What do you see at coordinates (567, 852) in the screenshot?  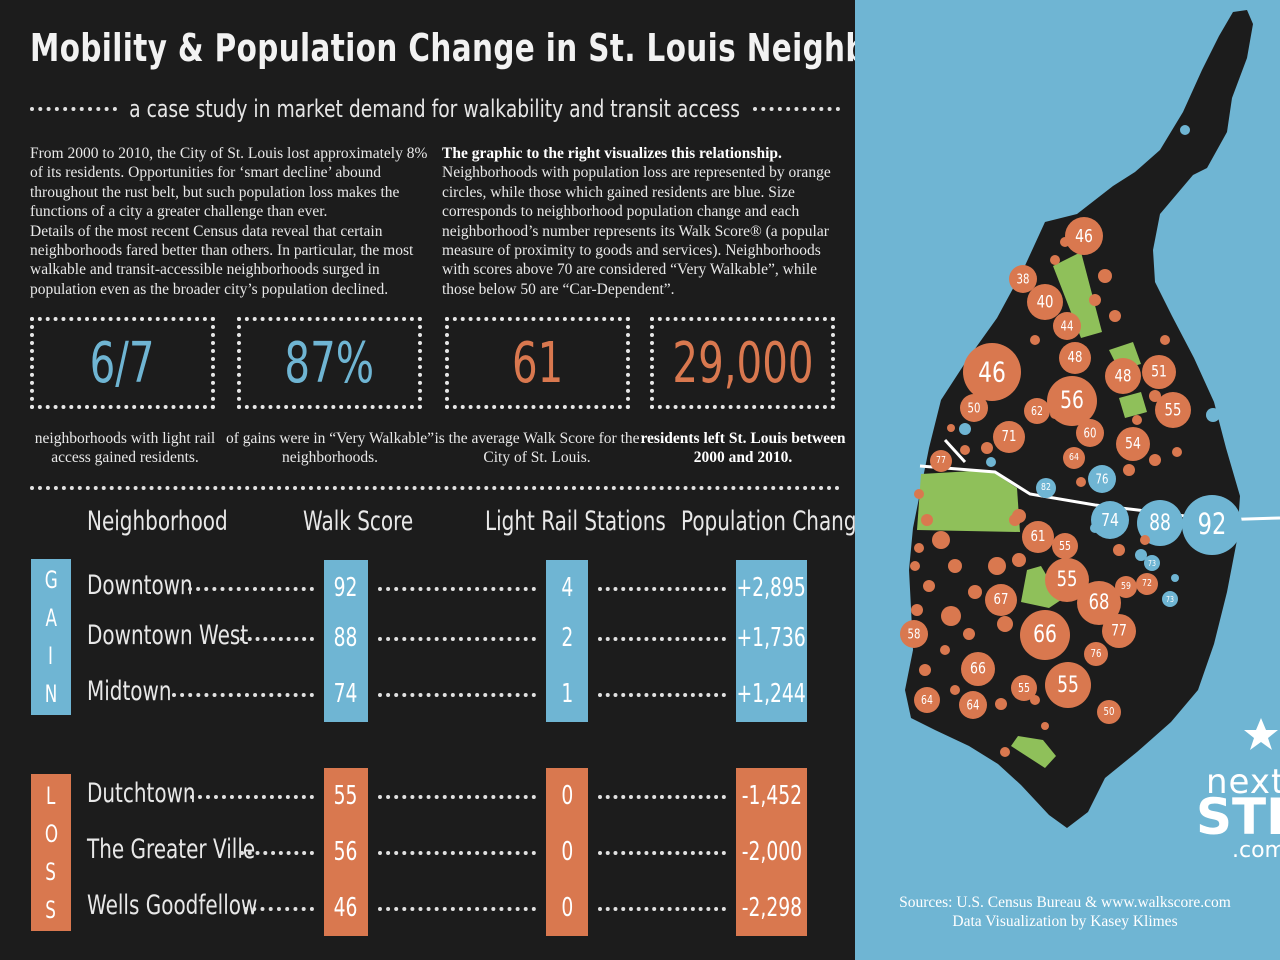 I see `rail-value: 0` at bounding box center [567, 852].